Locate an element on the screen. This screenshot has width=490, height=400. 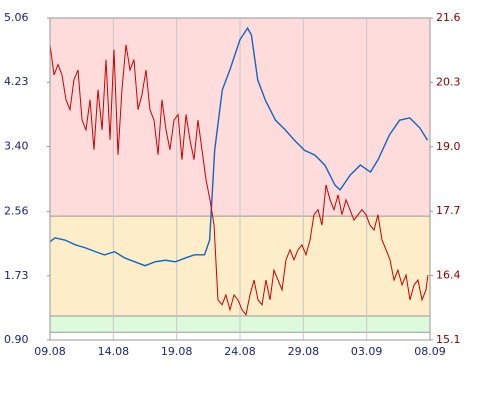
y-tick-label: 0.90 is located at coordinates (16, 339).